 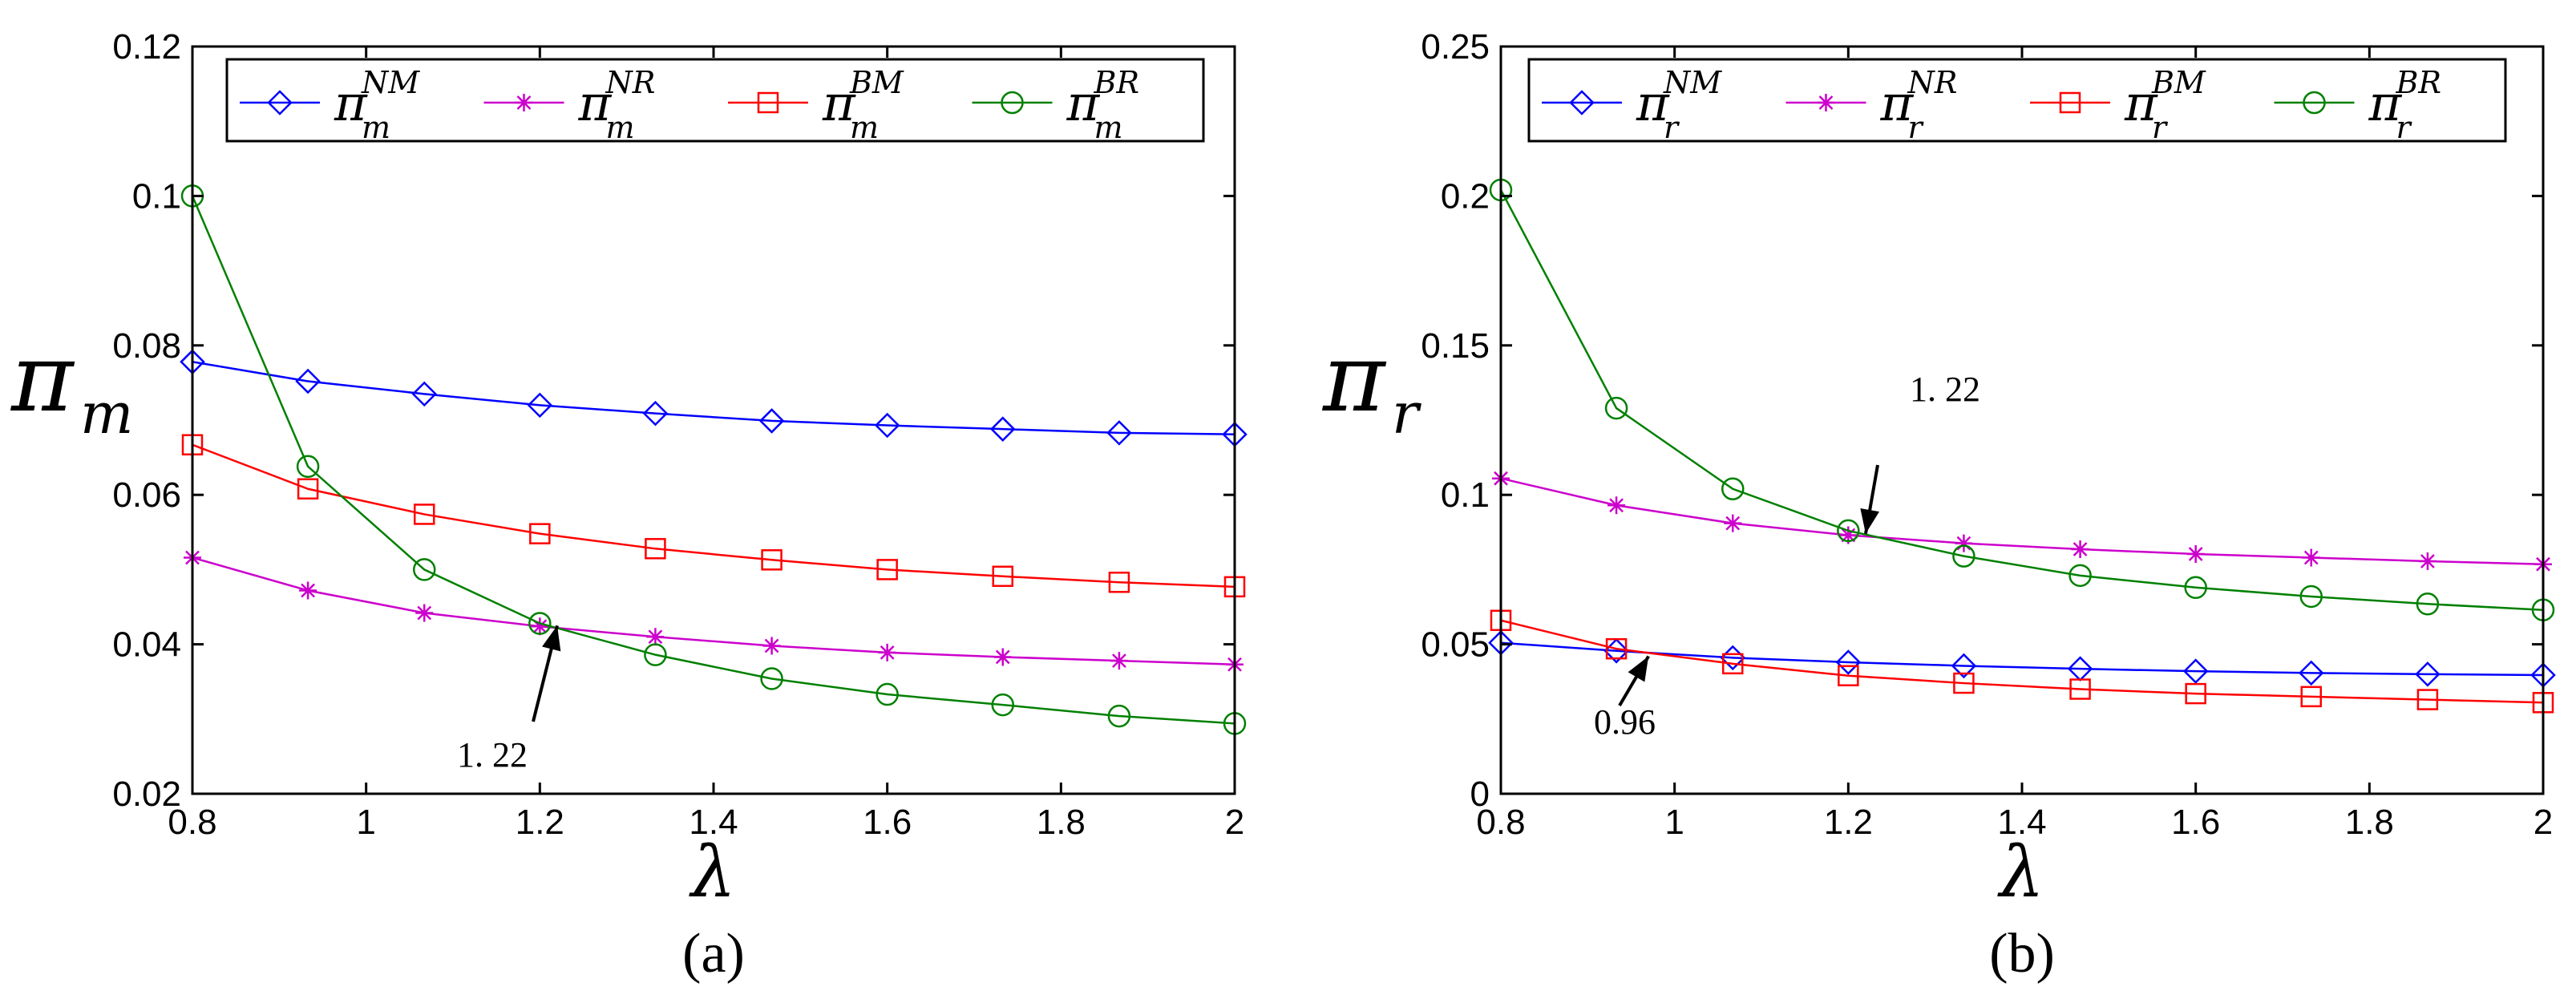 I want to click on legend-marker-nm, so click(x=1582, y=102).